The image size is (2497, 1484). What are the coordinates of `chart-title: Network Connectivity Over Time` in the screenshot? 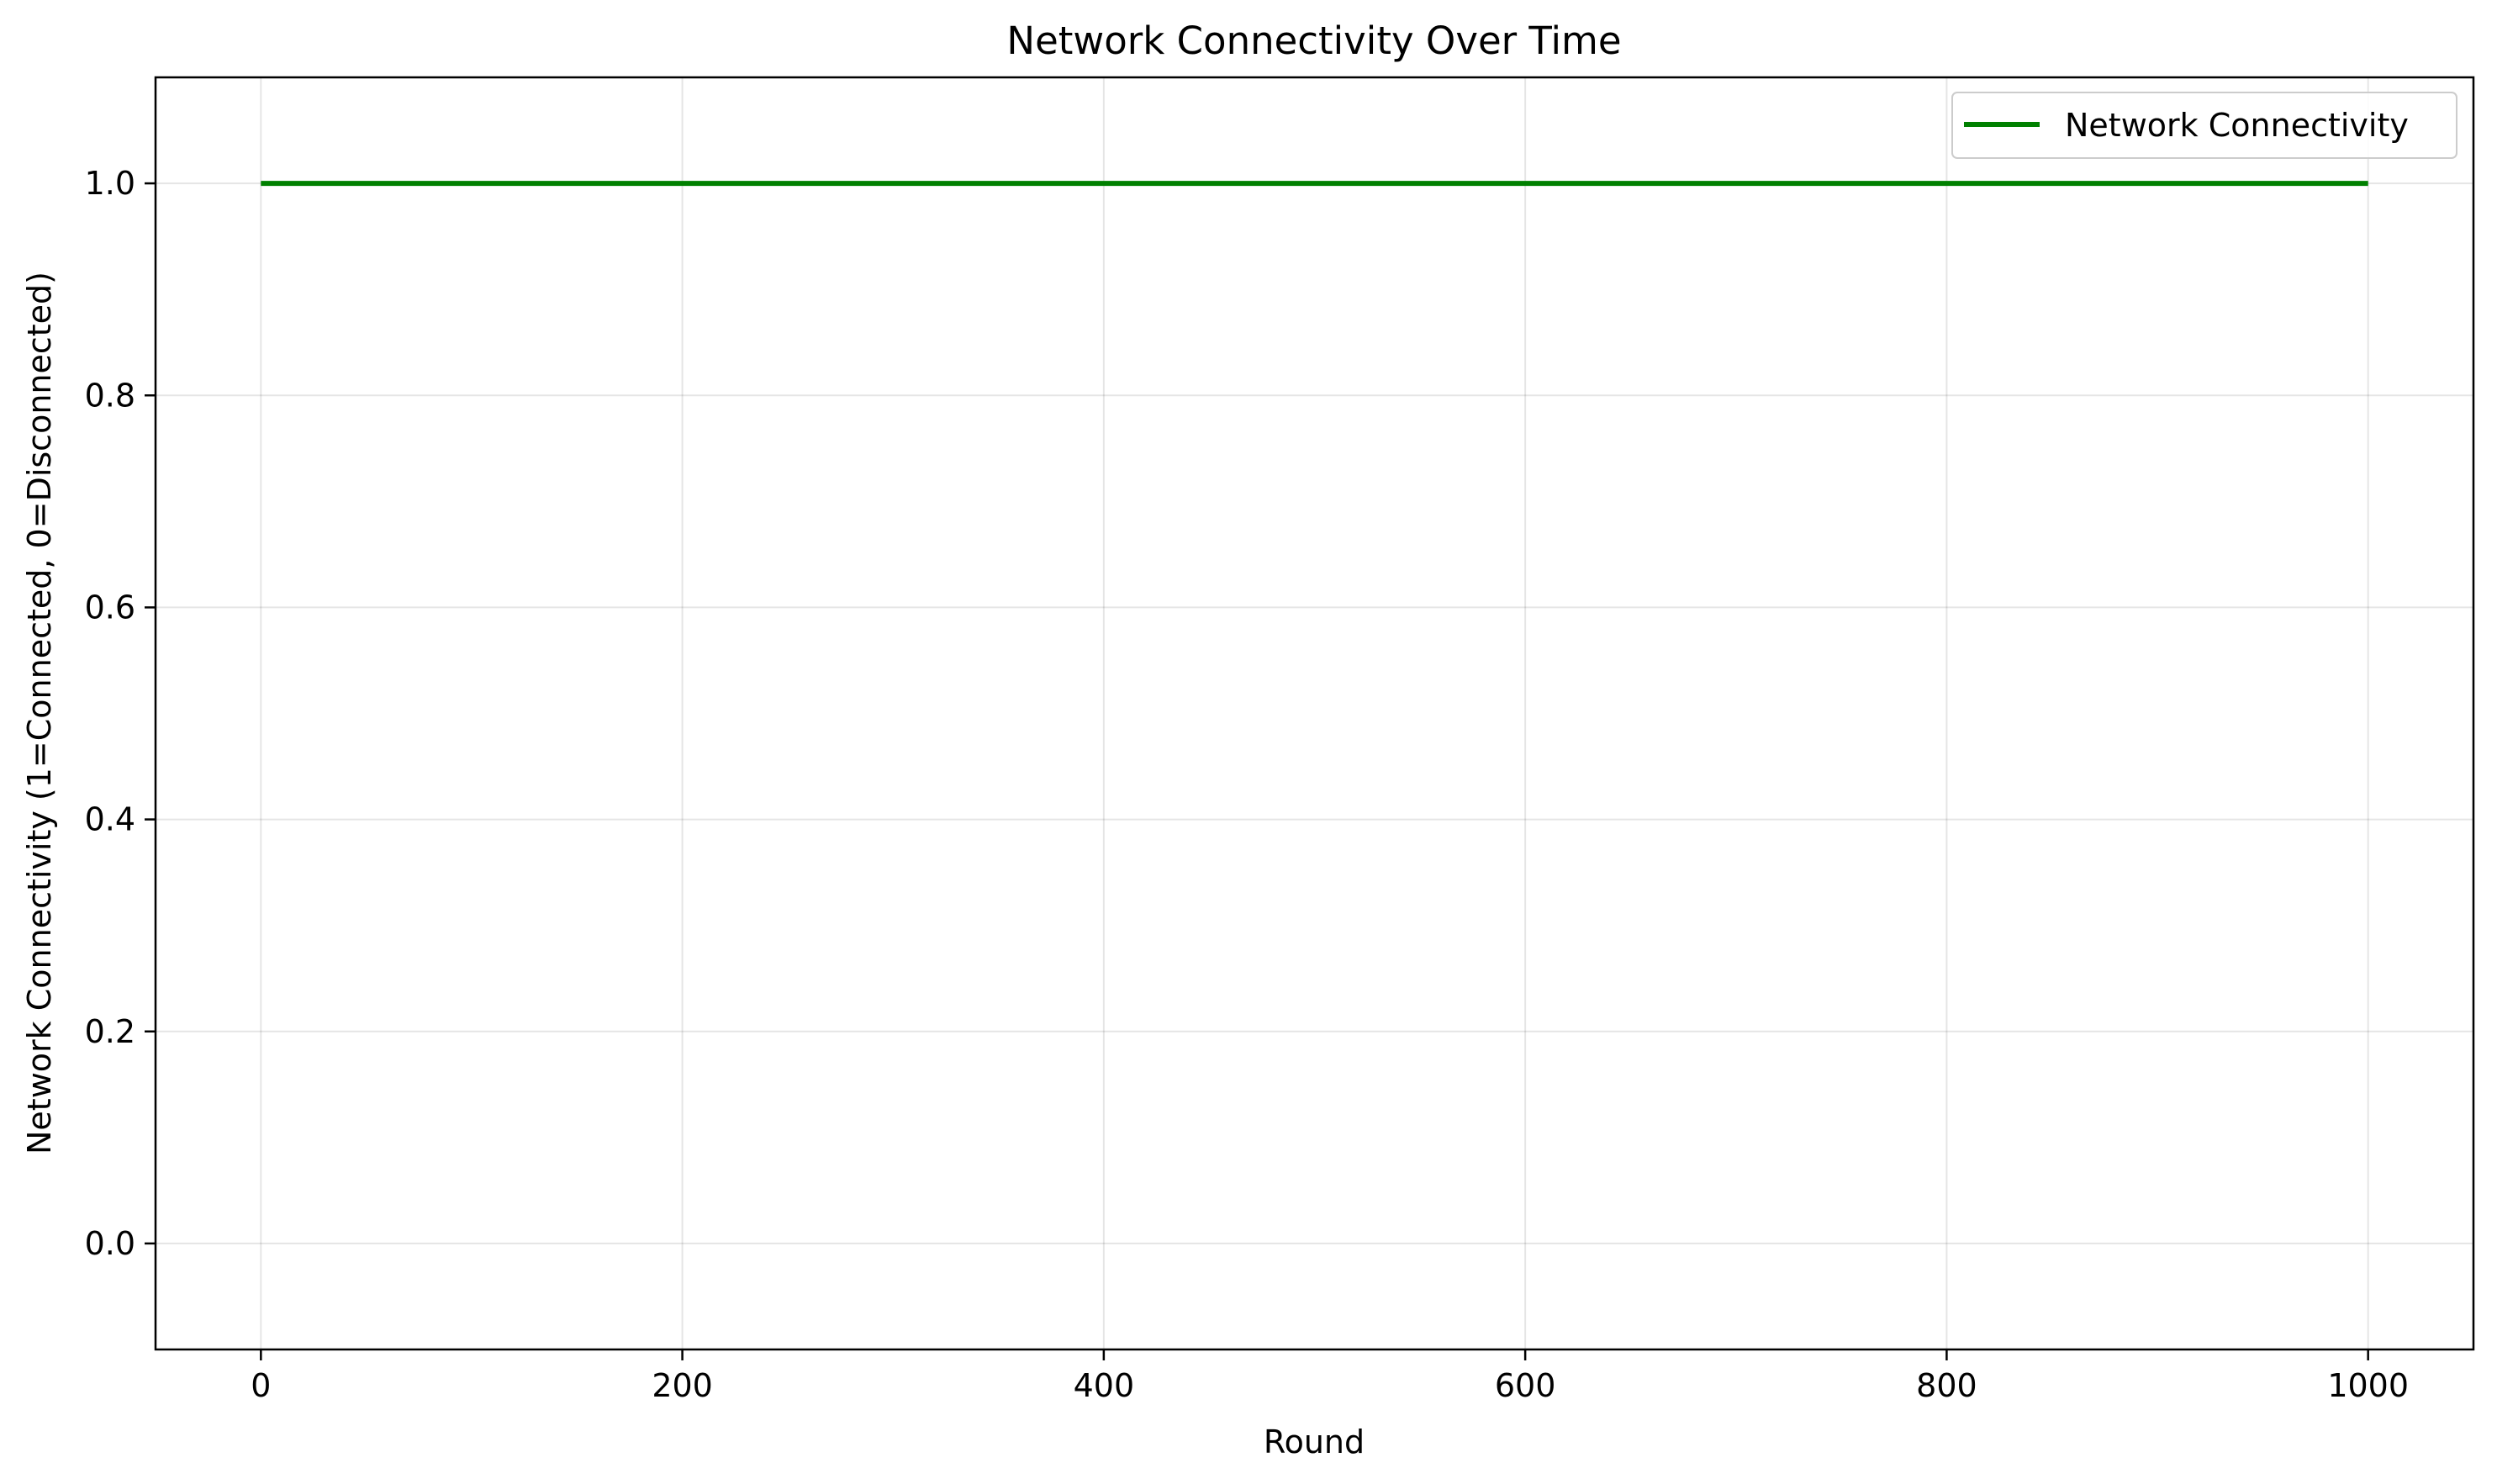 It's located at (1313, 40).